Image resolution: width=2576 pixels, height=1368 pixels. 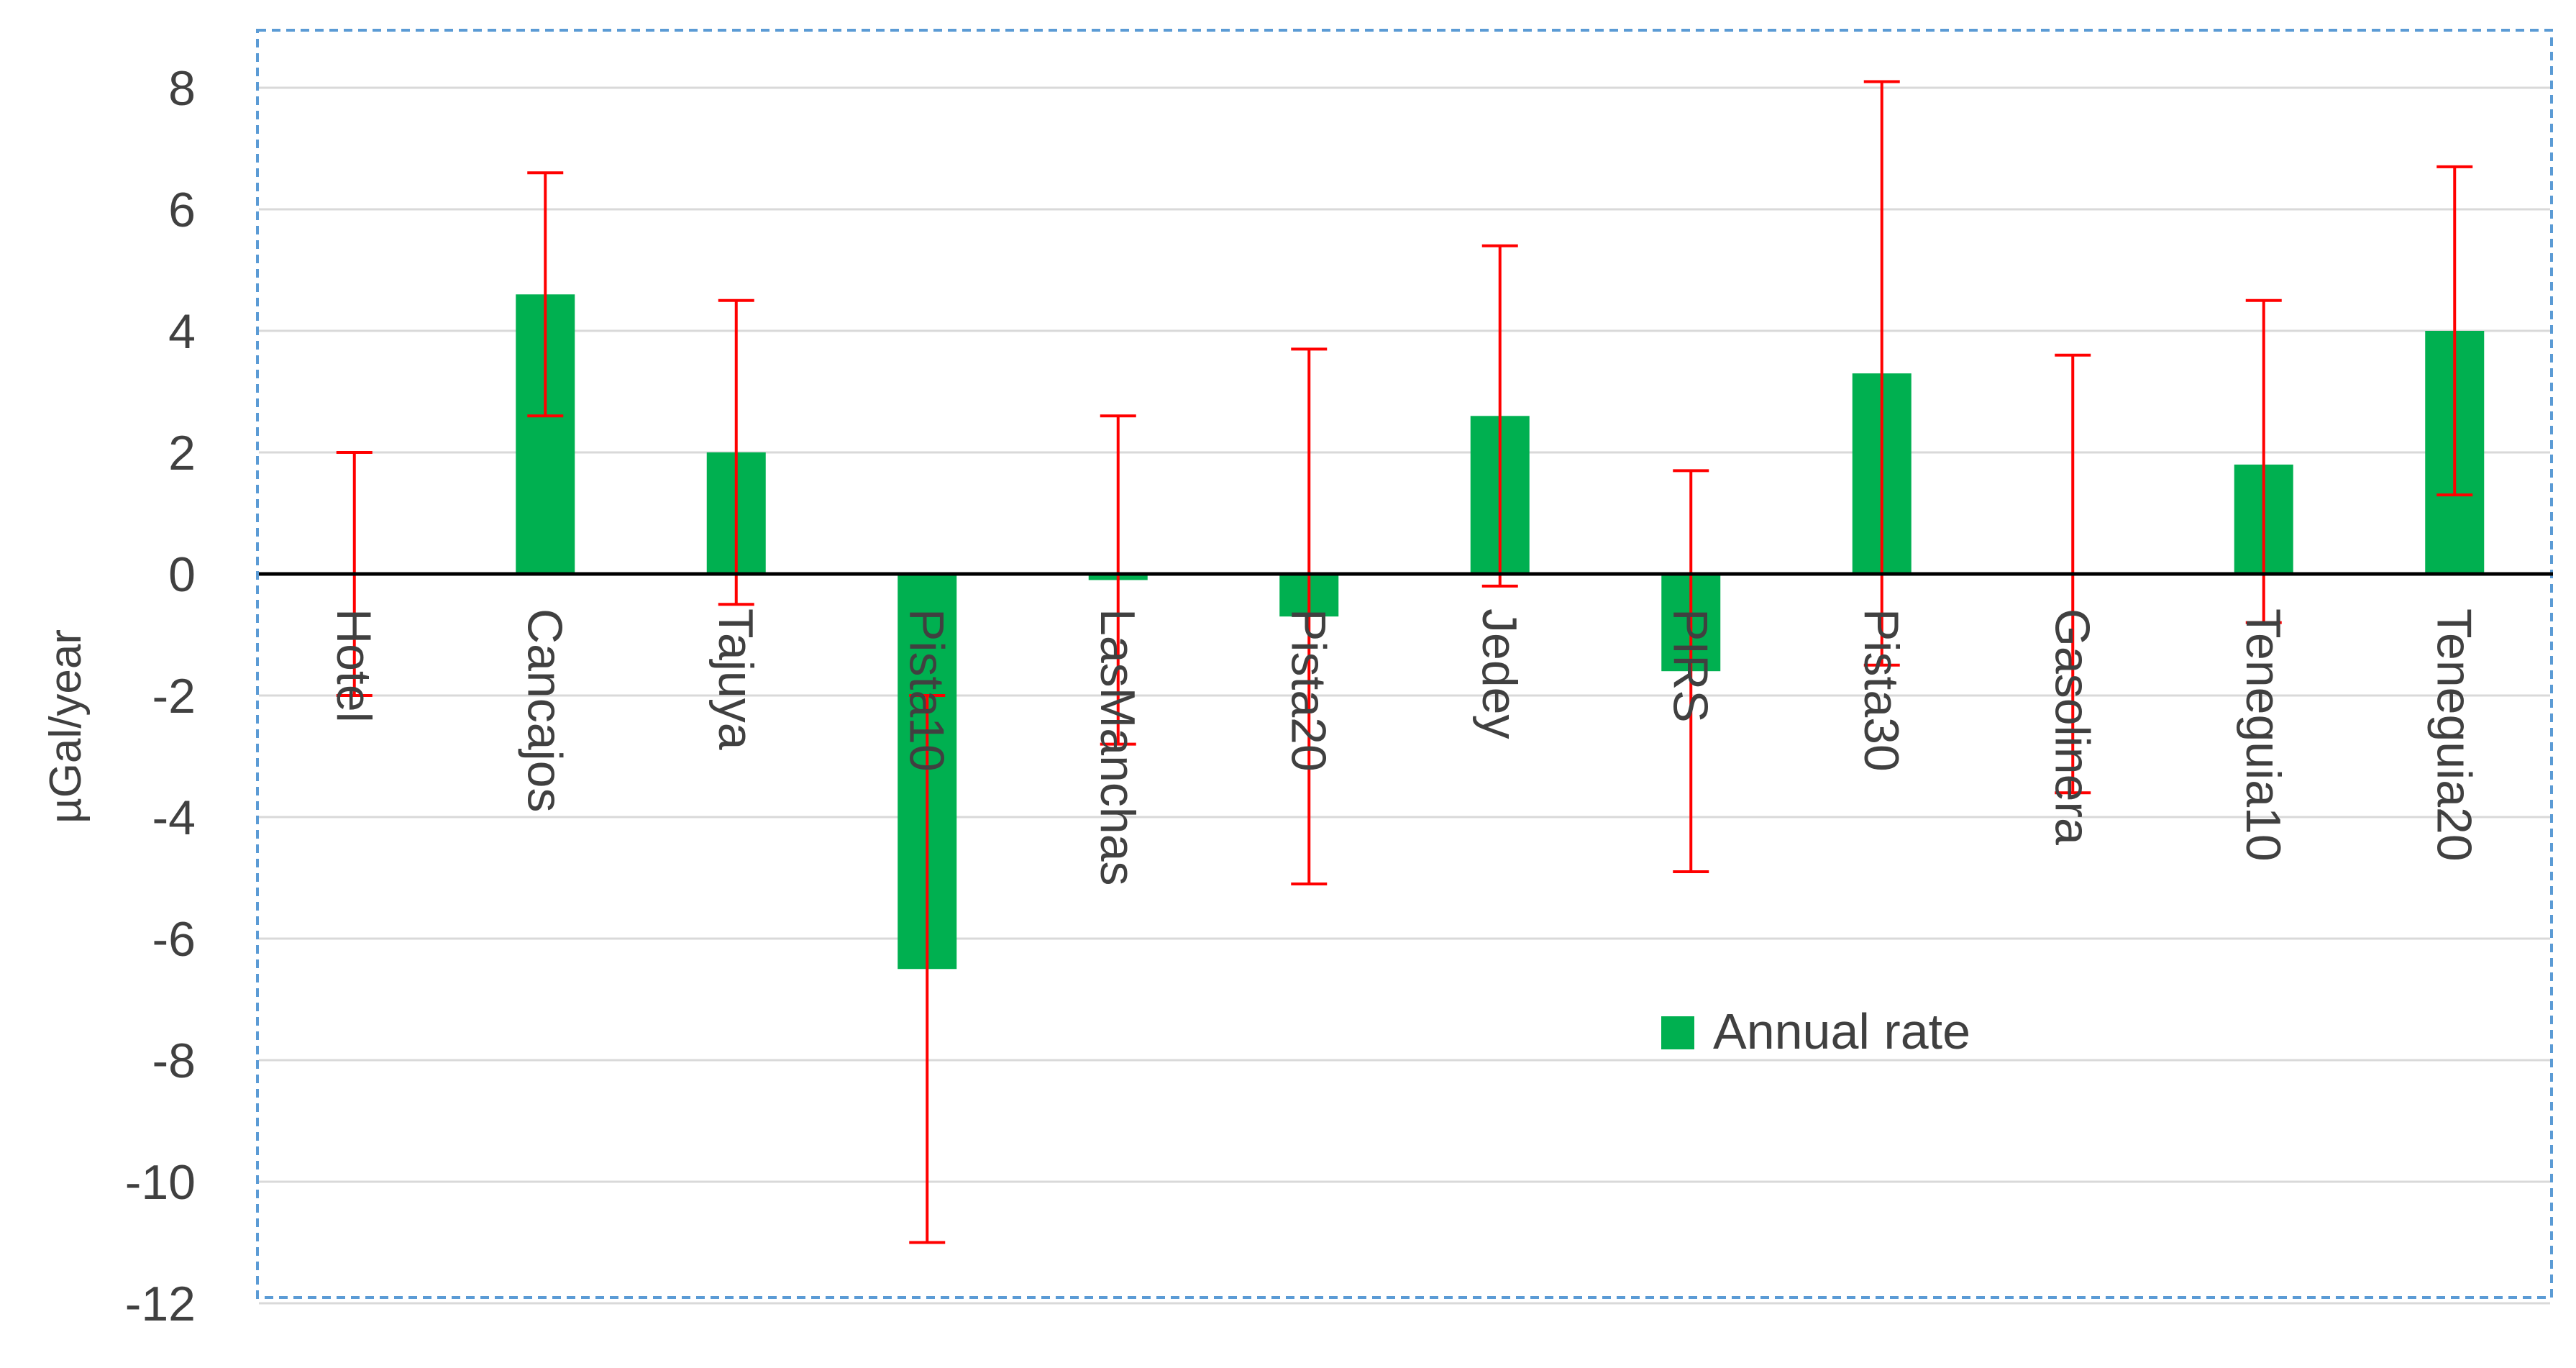 I want to click on y-tick-label: 0, so click(x=182, y=574).